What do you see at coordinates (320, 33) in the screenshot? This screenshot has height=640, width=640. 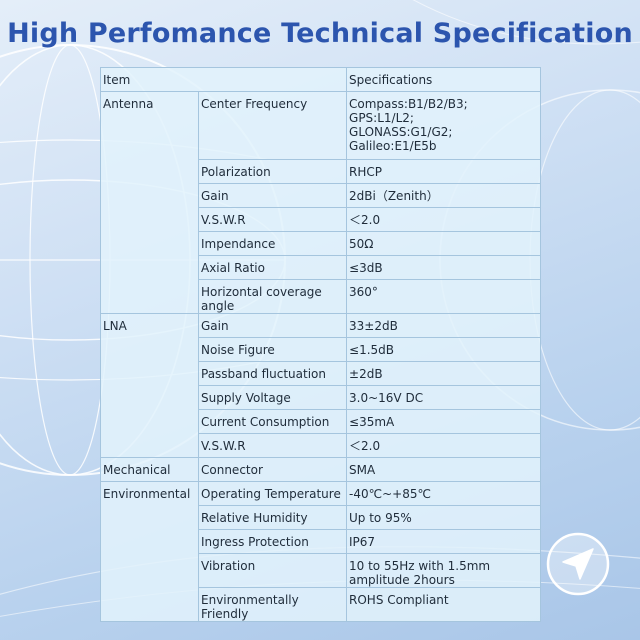 I see `page-title: High Perfomance Technical Specification` at bounding box center [320, 33].